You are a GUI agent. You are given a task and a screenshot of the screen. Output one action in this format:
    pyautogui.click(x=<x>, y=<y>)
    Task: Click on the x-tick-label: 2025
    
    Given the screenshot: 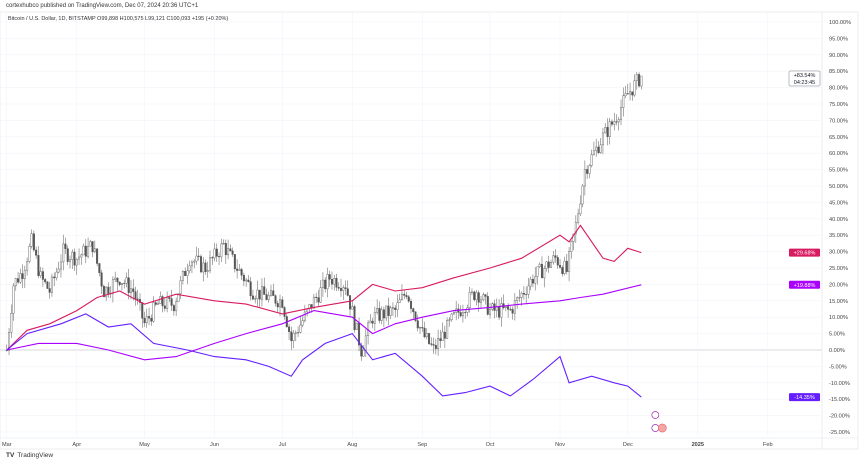 What is the action you would take?
    pyautogui.click(x=698, y=445)
    